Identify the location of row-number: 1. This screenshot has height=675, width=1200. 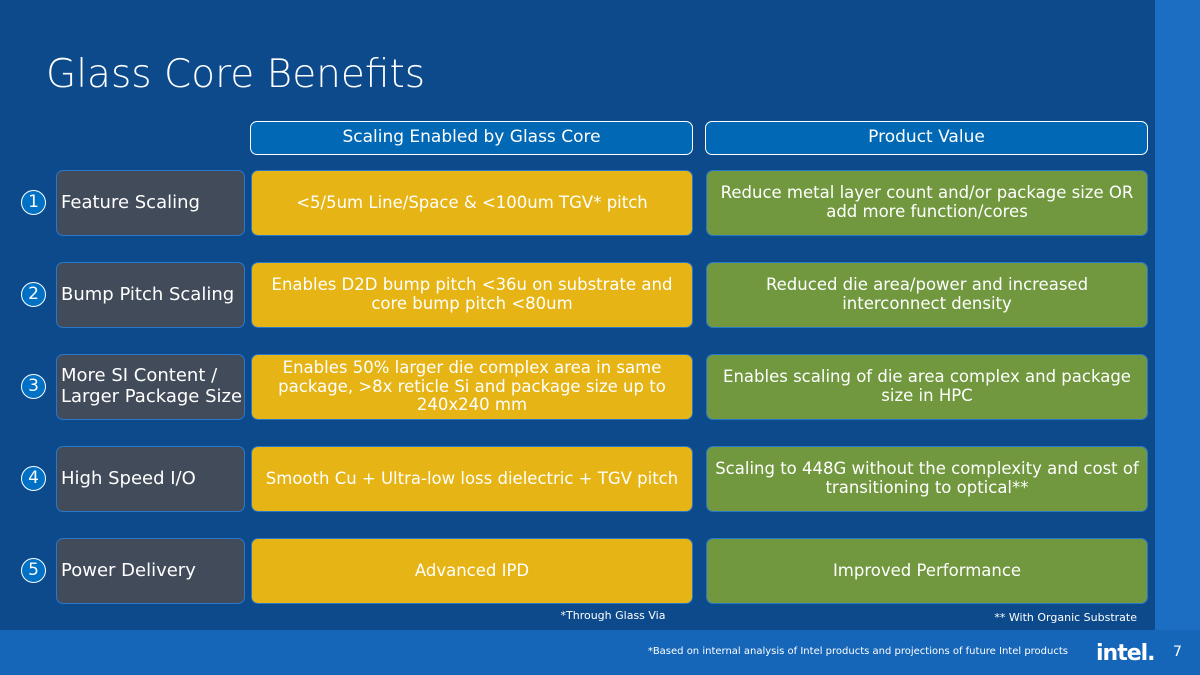
(33, 202).